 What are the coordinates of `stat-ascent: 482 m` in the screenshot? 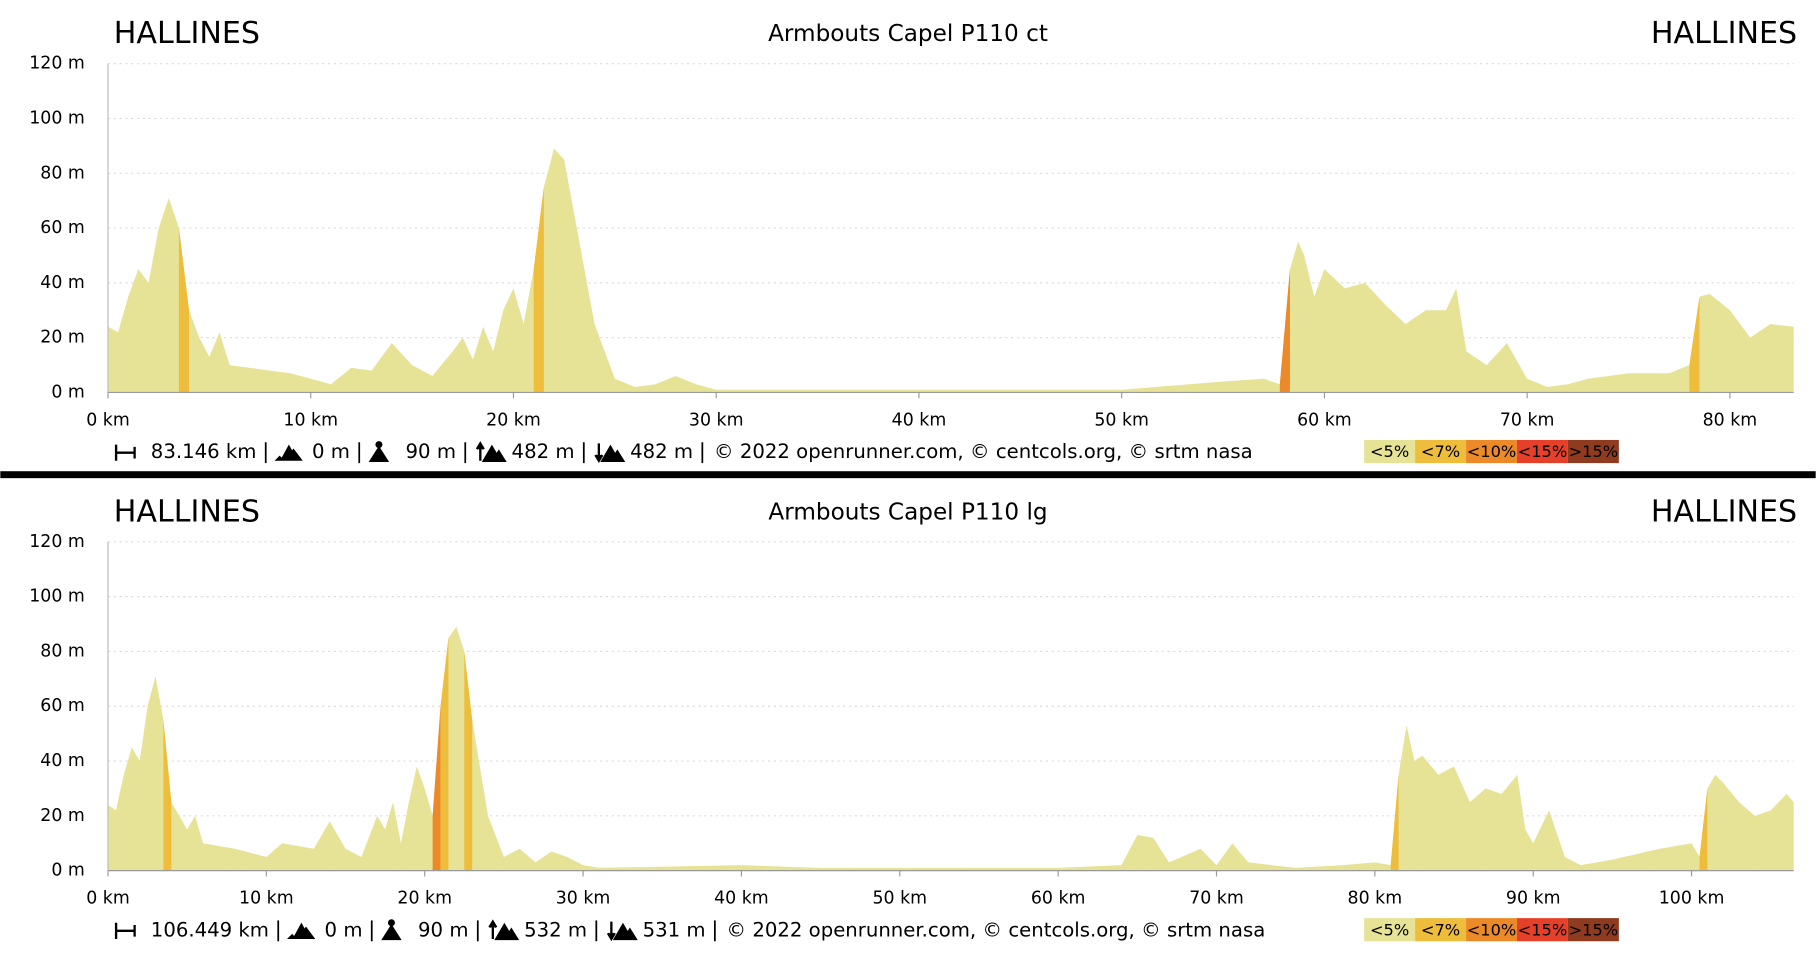 It's located at (543, 451).